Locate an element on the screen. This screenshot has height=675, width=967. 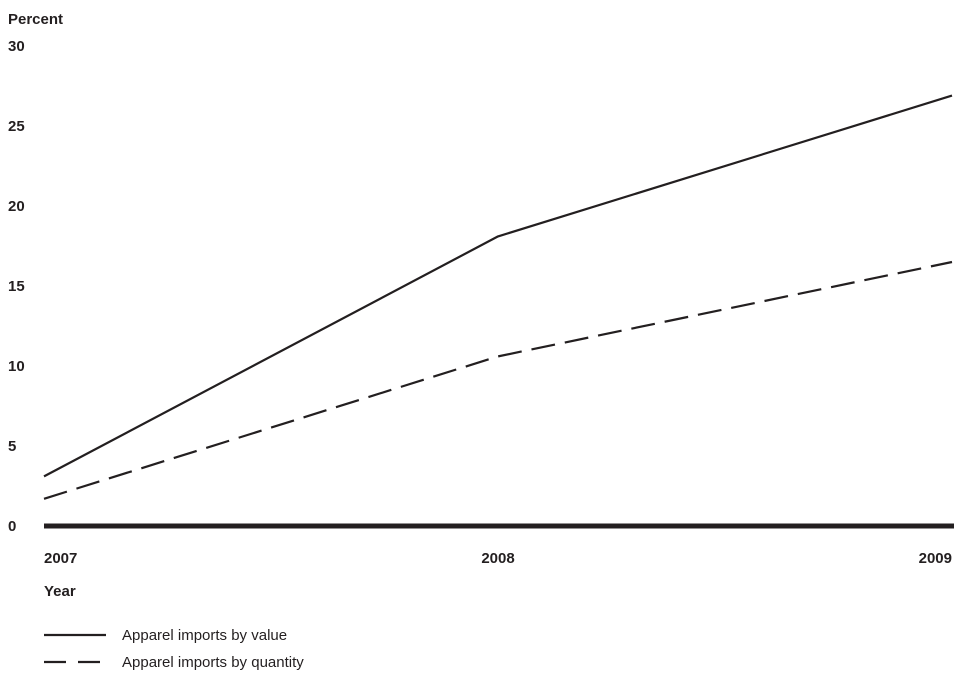
legend-label: Apparel imports by quantity is located at coordinates (213, 662).